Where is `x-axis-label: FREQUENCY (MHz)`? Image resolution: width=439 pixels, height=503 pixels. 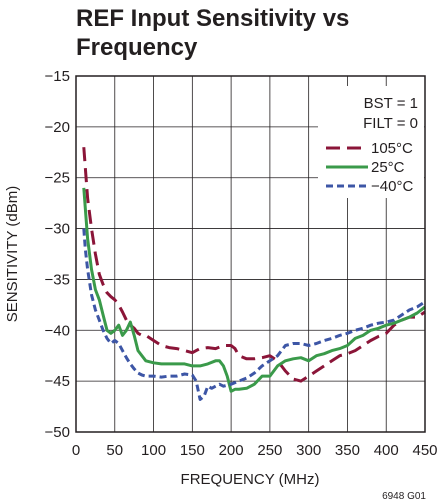
x-axis-label: FREQUENCY (MHz) is located at coordinates (250, 479).